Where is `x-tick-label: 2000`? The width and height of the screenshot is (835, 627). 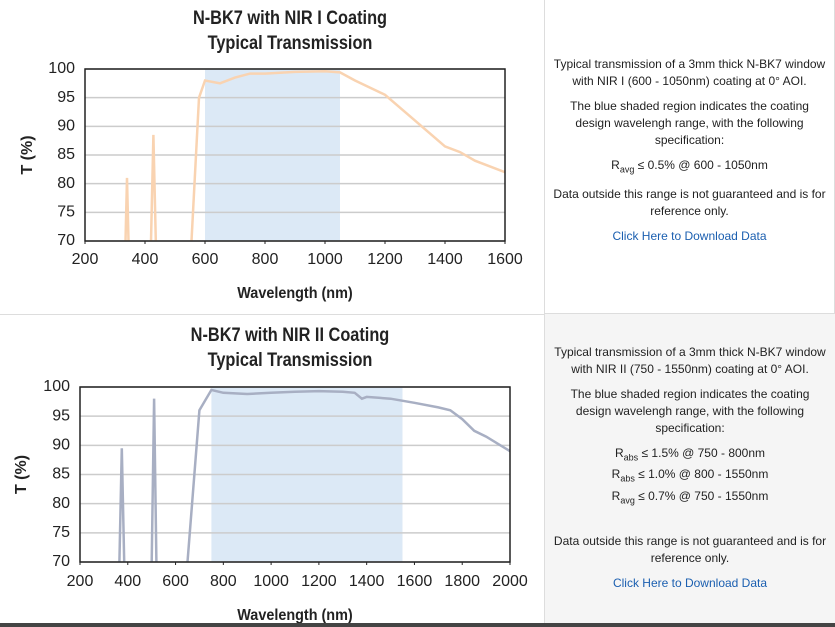 x-tick-label: 2000 is located at coordinates (510, 581).